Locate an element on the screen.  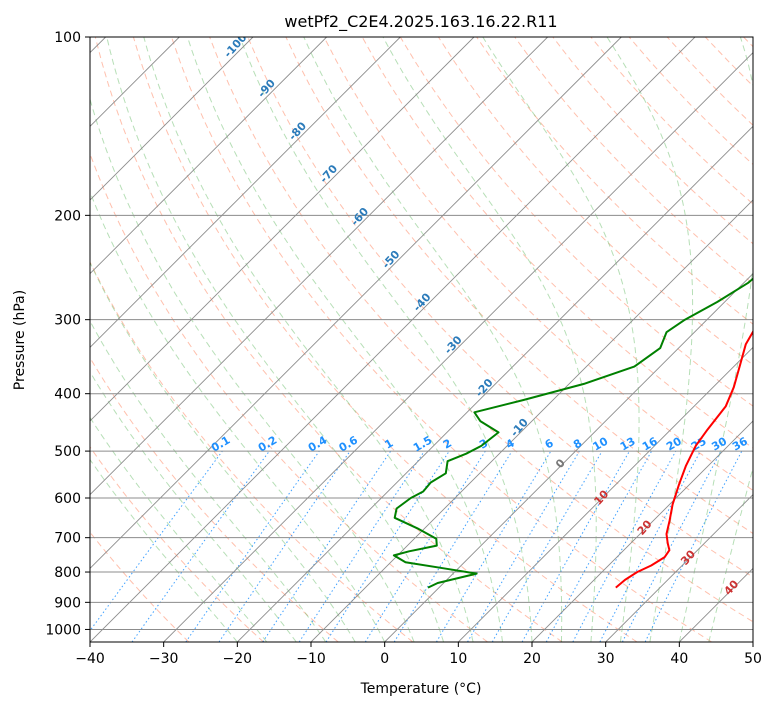
x-tick-label: −40 is located at coordinates (90, 659).